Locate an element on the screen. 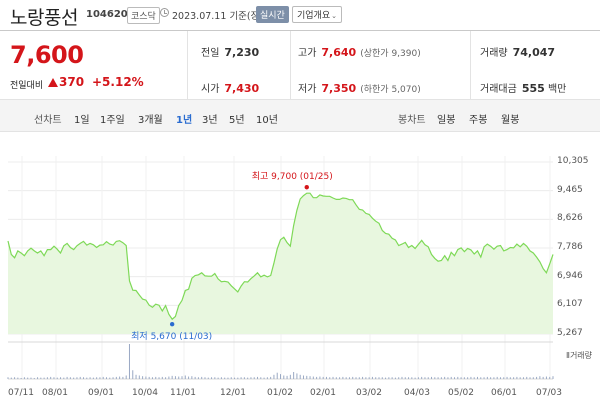  period-3y: 3년 is located at coordinates (210, 120).